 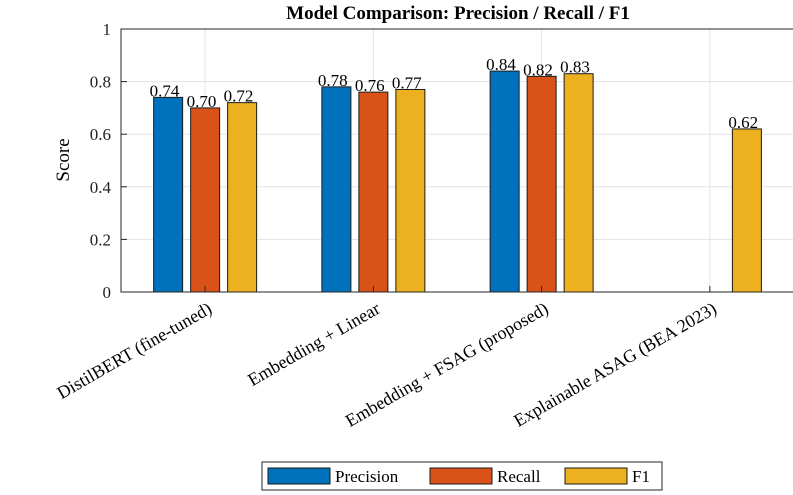 I want to click on x-tick-label: DistilBERT (fine-tuned), so click(x=135, y=351).